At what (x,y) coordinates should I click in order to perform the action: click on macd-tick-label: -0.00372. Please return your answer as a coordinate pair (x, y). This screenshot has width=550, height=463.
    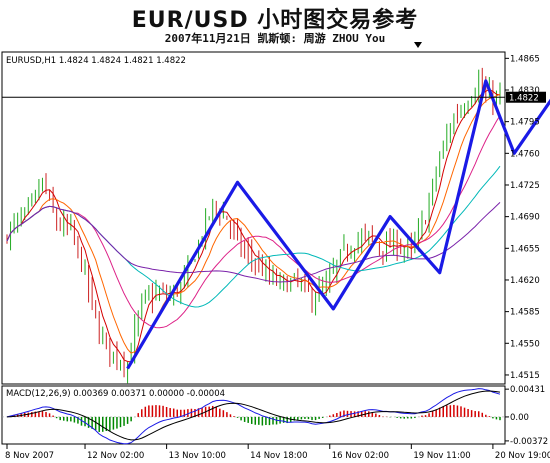
    Looking at the image, I should click on (529, 442).